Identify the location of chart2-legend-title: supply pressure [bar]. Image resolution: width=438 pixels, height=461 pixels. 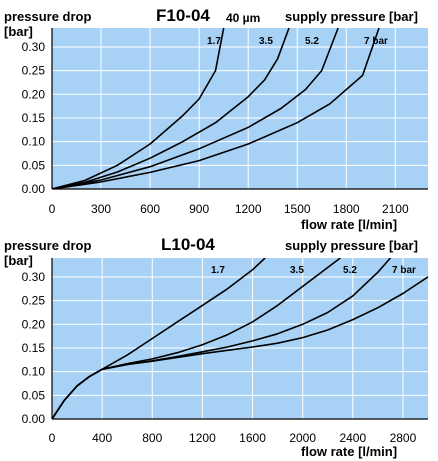
(351, 245).